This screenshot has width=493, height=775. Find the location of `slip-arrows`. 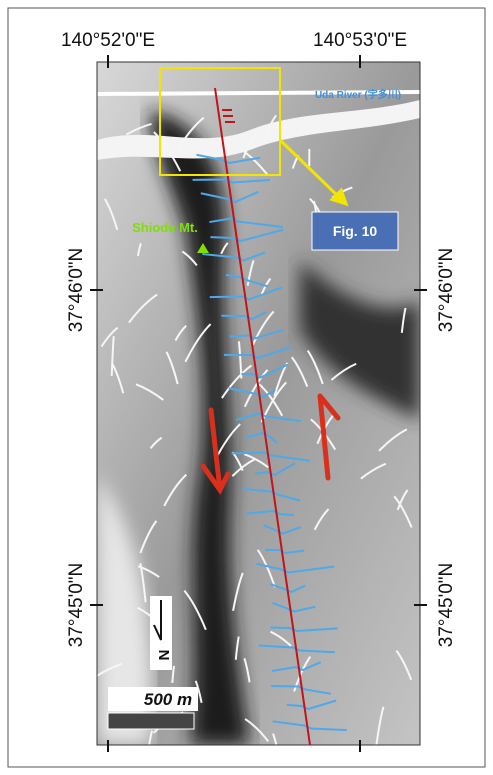

slip-arrows is located at coordinates (270, 444).